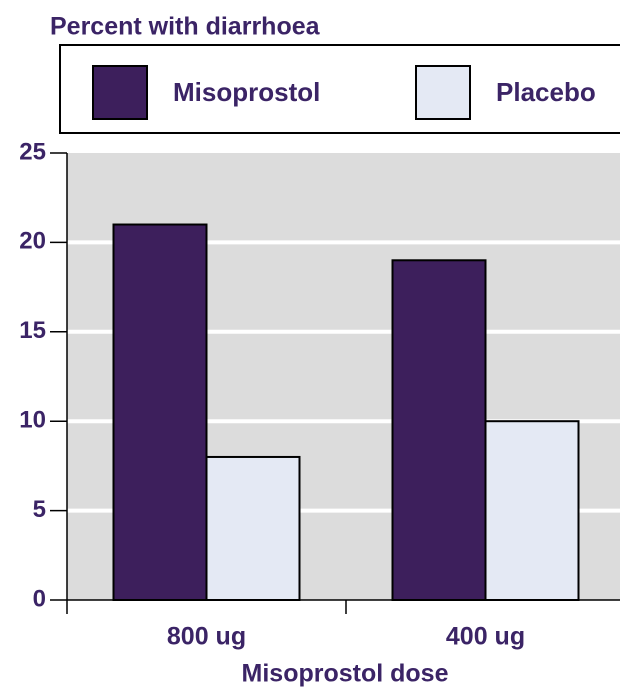 The width and height of the screenshot is (620, 696). What do you see at coordinates (206, 637) in the screenshot?
I see `x-tick-label: 800 ug` at bounding box center [206, 637].